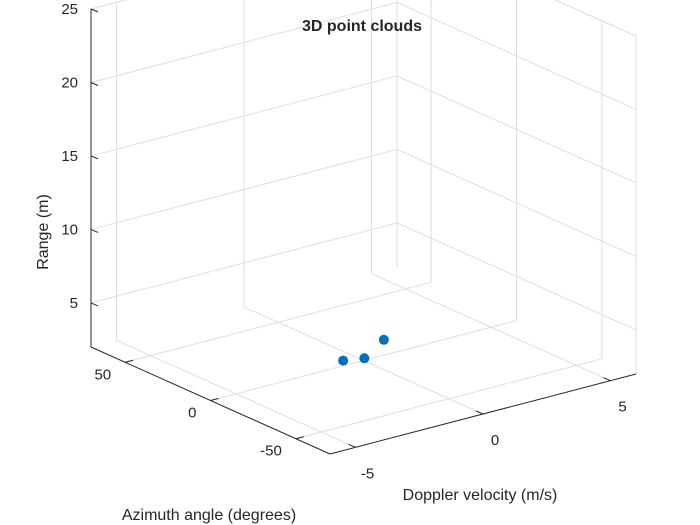  What do you see at coordinates (595, 18) in the screenshot?
I see `box-edge` at bounding box center [595, 18].